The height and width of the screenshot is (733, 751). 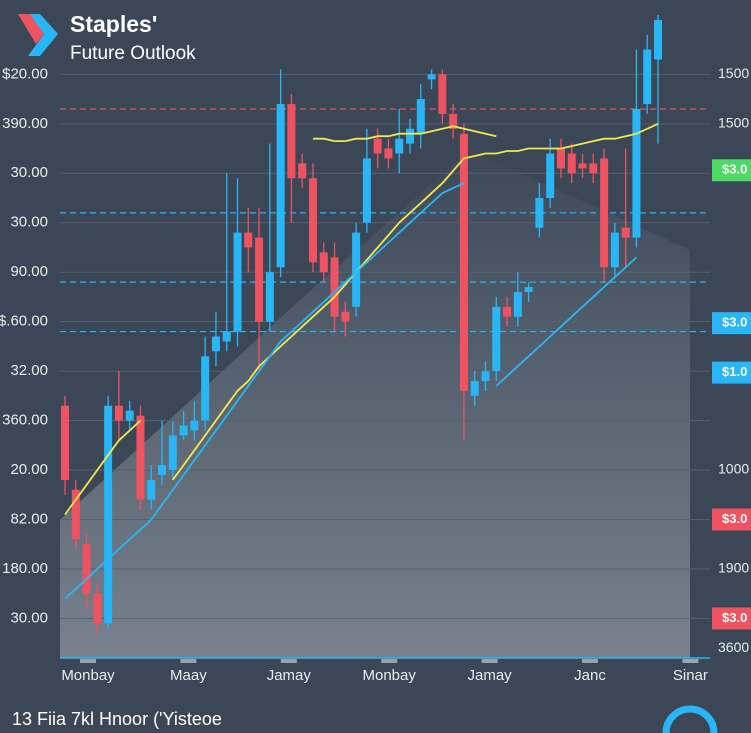 What do you see at coordinates (29, 469) in the screenshot?
I see `y-tick-label: 20.00` at bounding box center [29, 469].